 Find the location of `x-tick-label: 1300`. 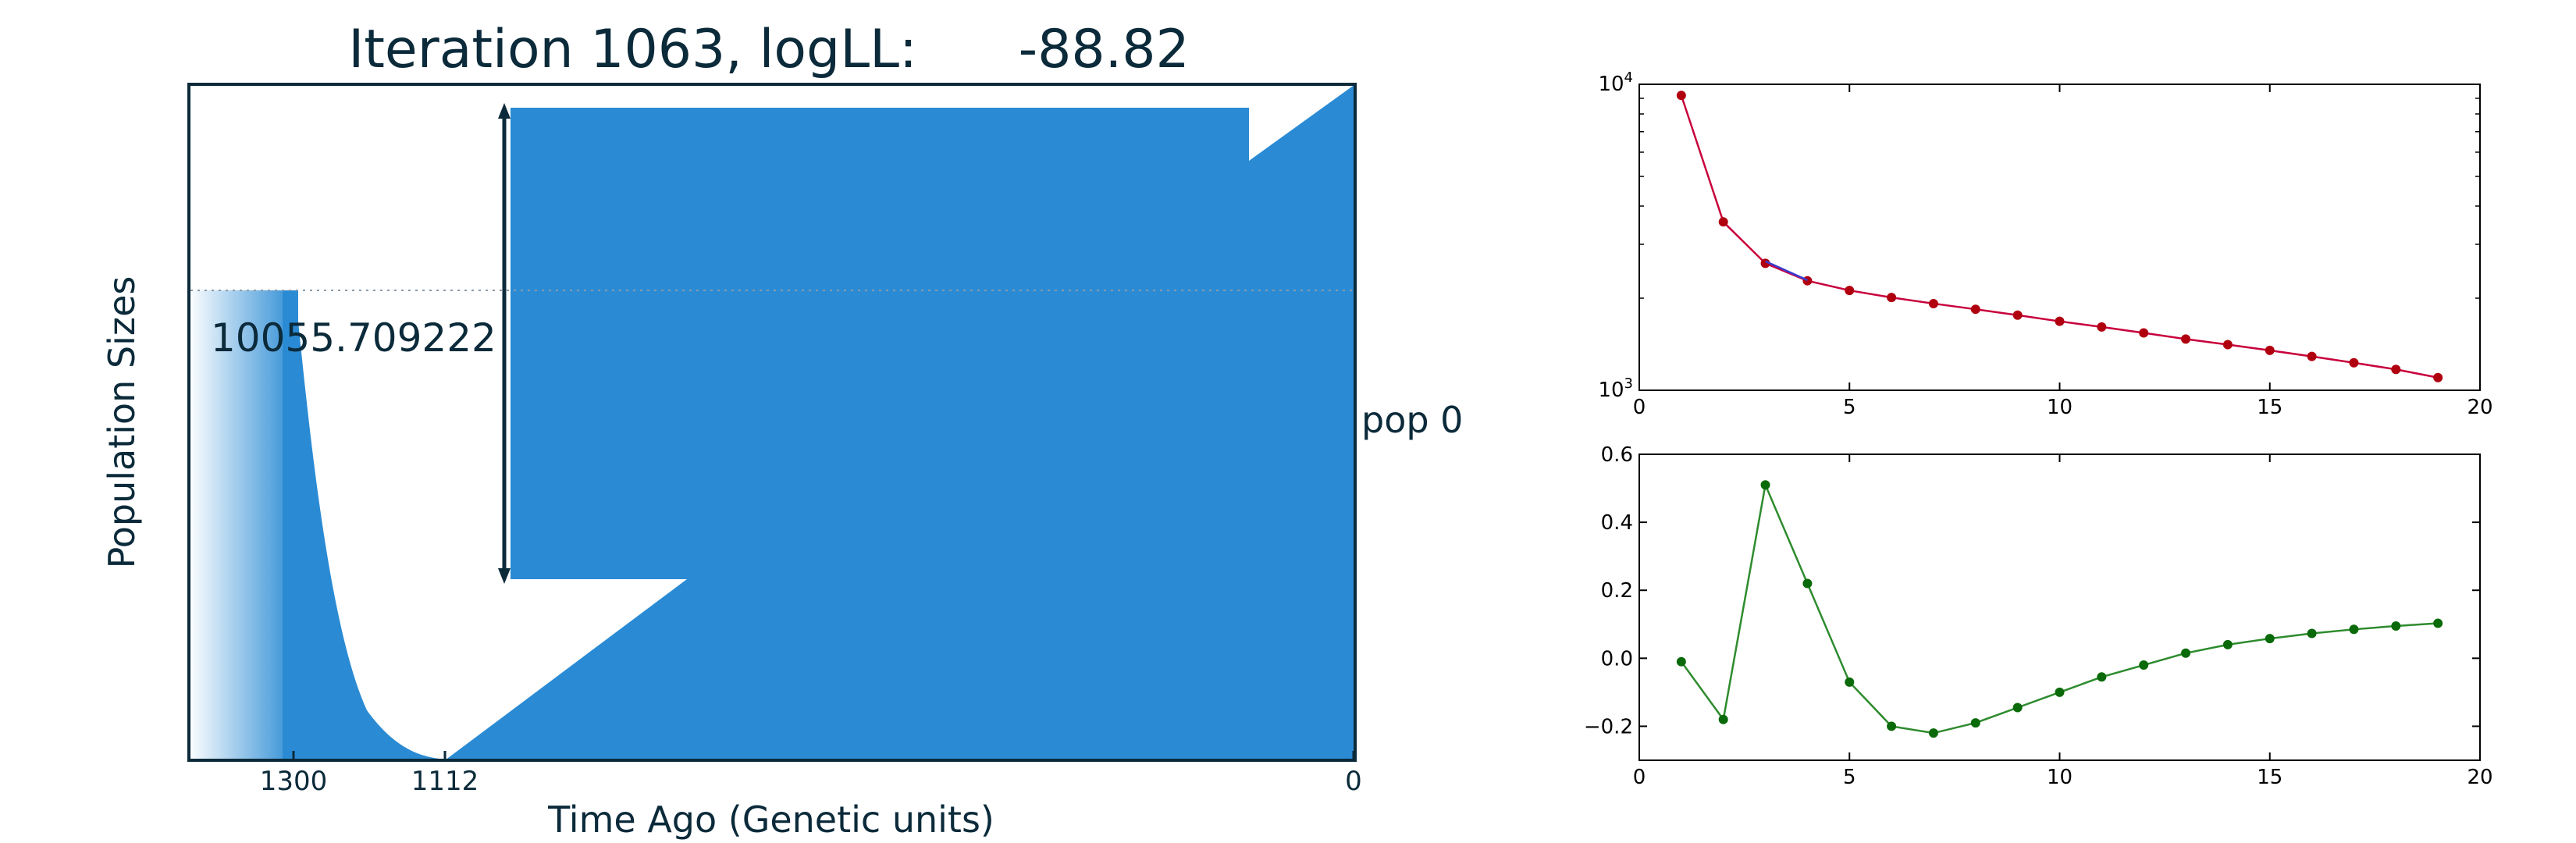

x-tick-label: 1300 is located at coordinates (294, 782).